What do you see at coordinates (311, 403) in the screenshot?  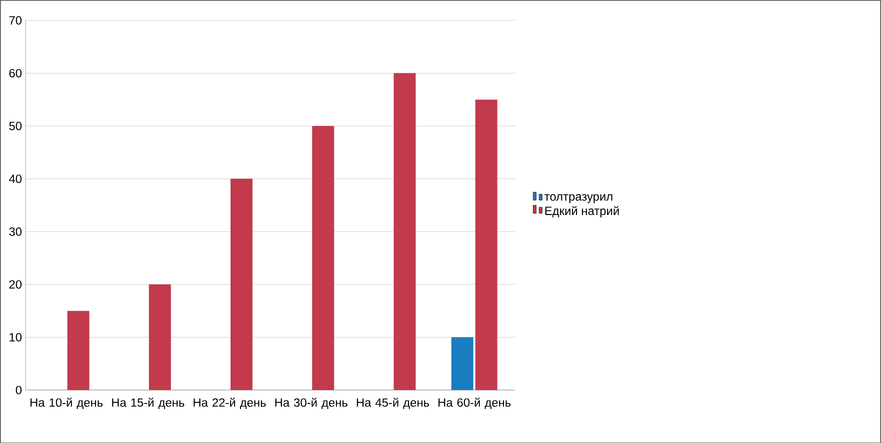 I see `x-tick-label: На 30-й день` at bounding box center [311, 403].